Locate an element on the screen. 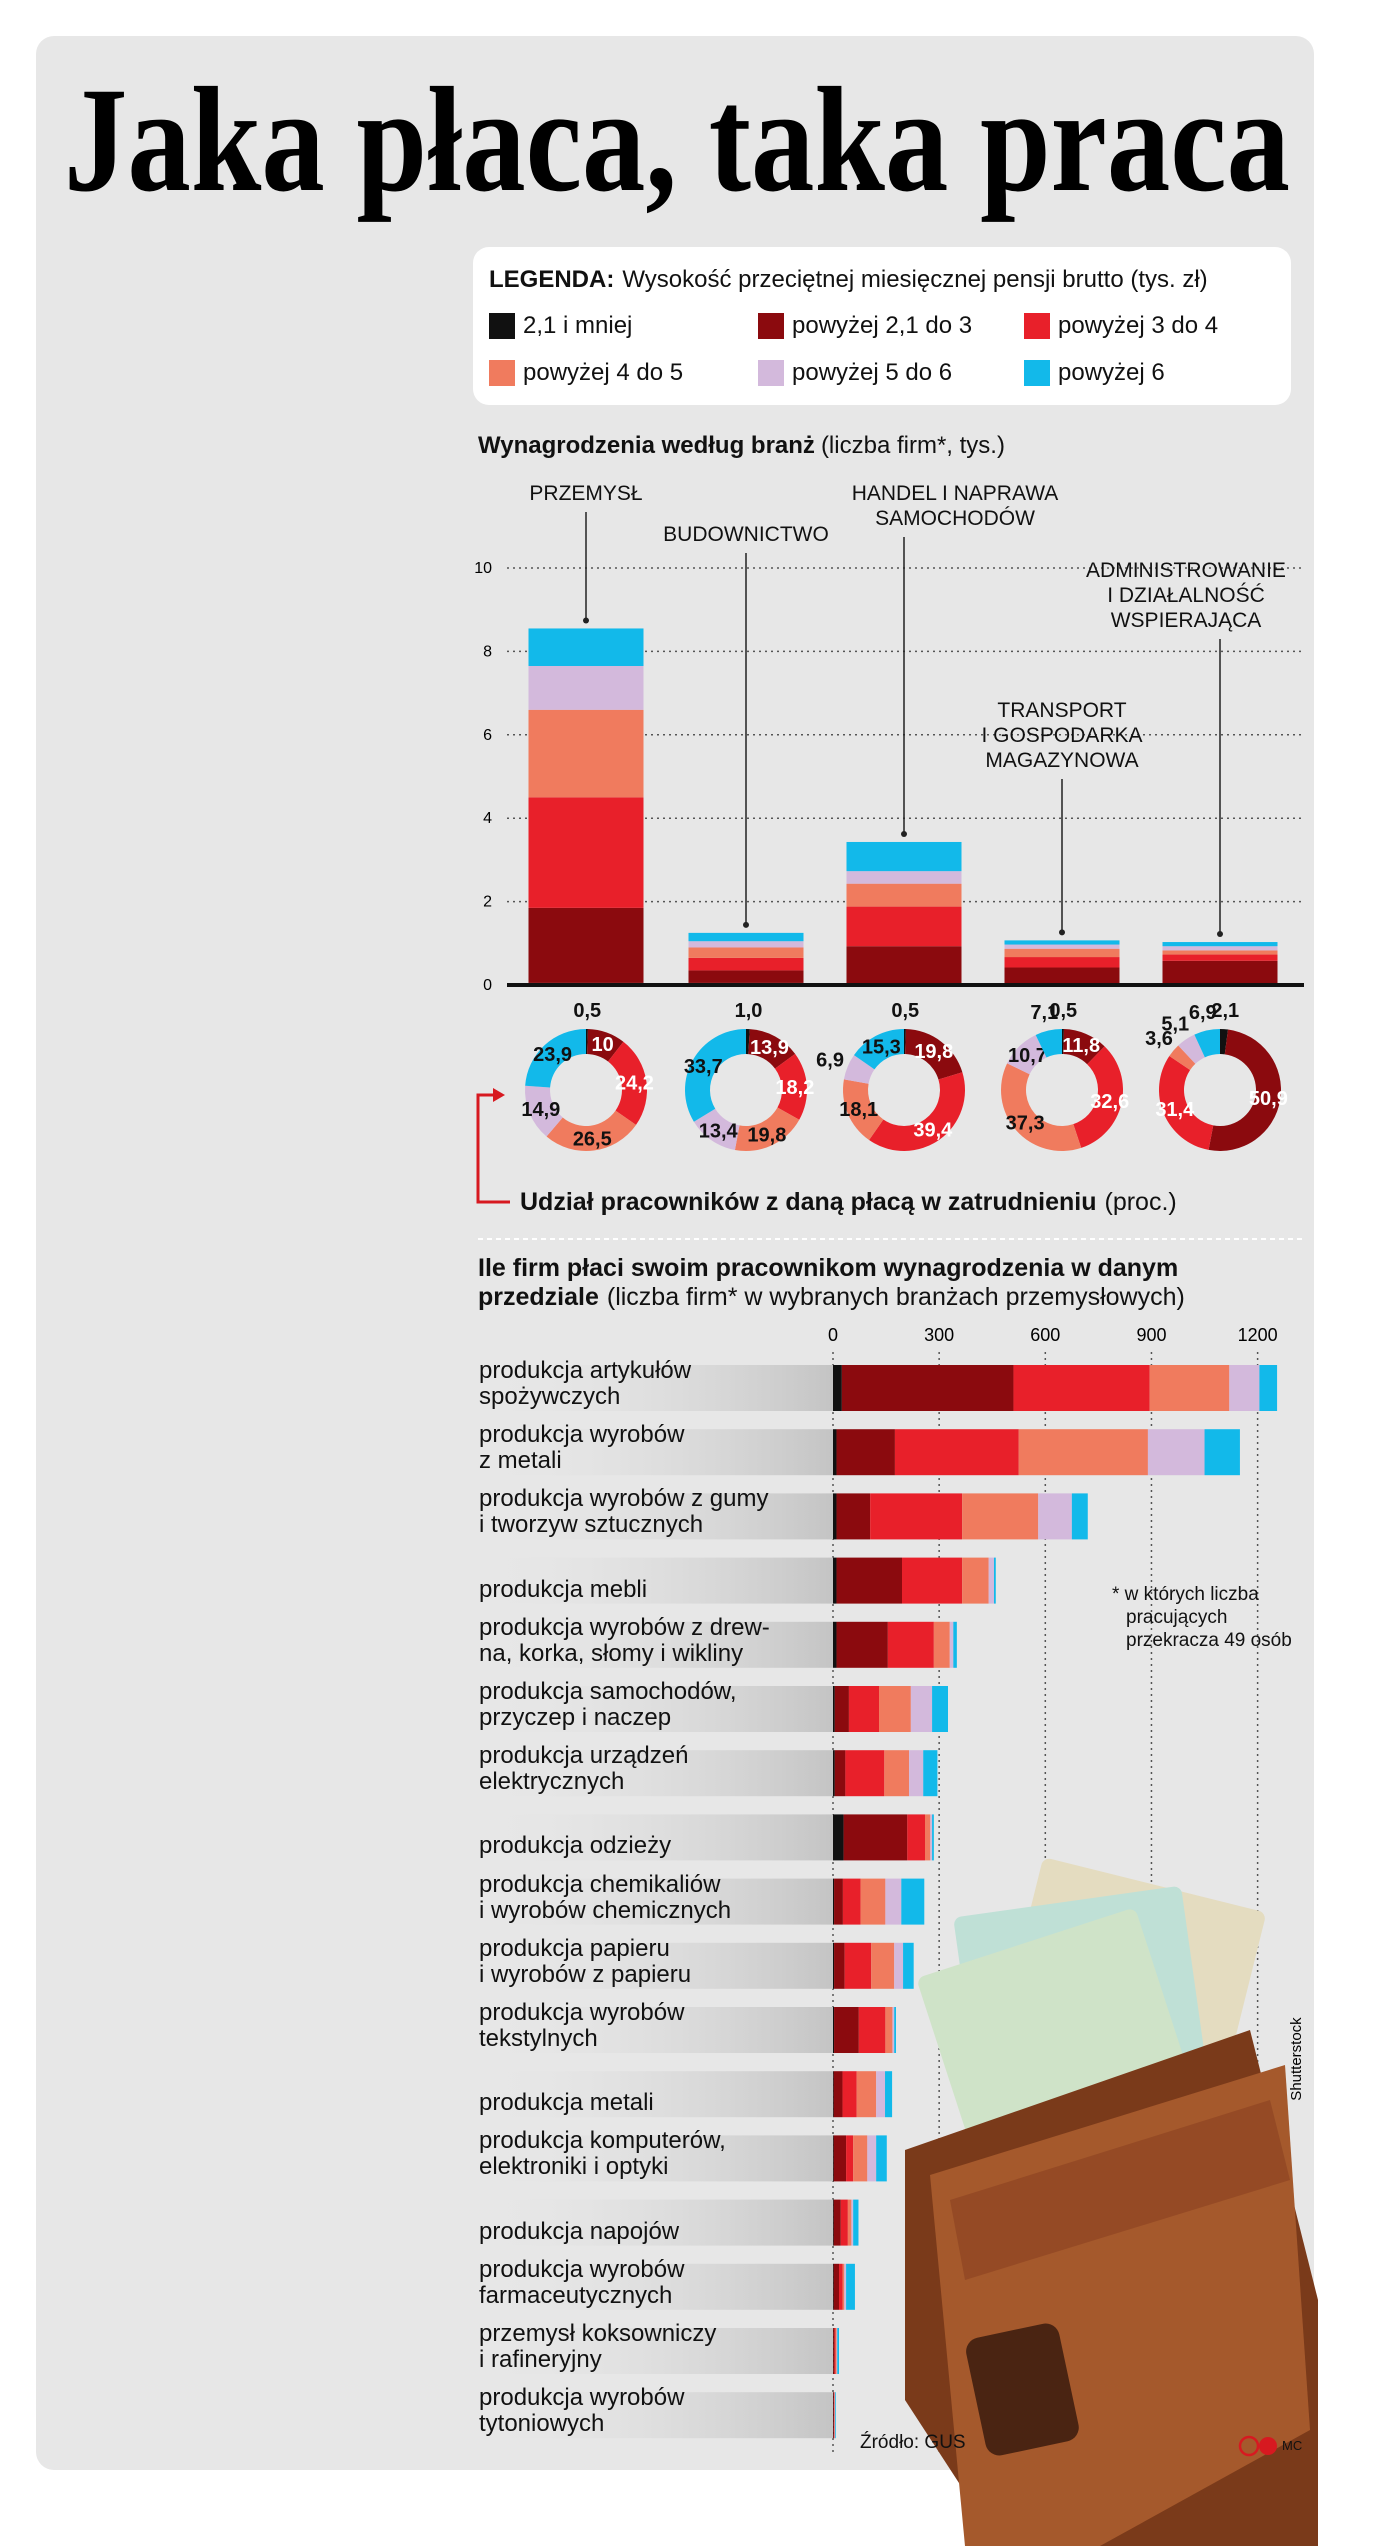 This screenshot has height=2546, width=1400. legend-label: powyżej 2,1 do 3 is located at coordinates (882, 325).